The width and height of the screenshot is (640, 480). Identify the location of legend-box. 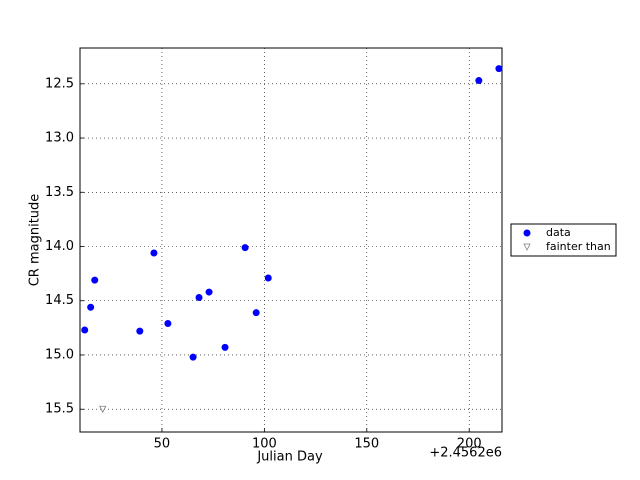
(563, 240).